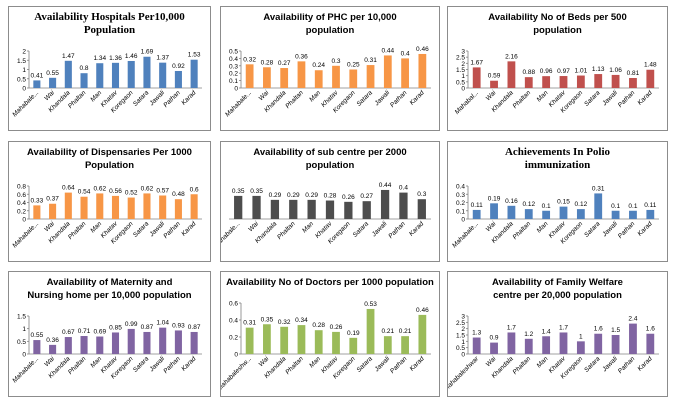 This screenshot has height=412, width=674. I want to click on bar-value-label: 0.32, so click(284, 322).